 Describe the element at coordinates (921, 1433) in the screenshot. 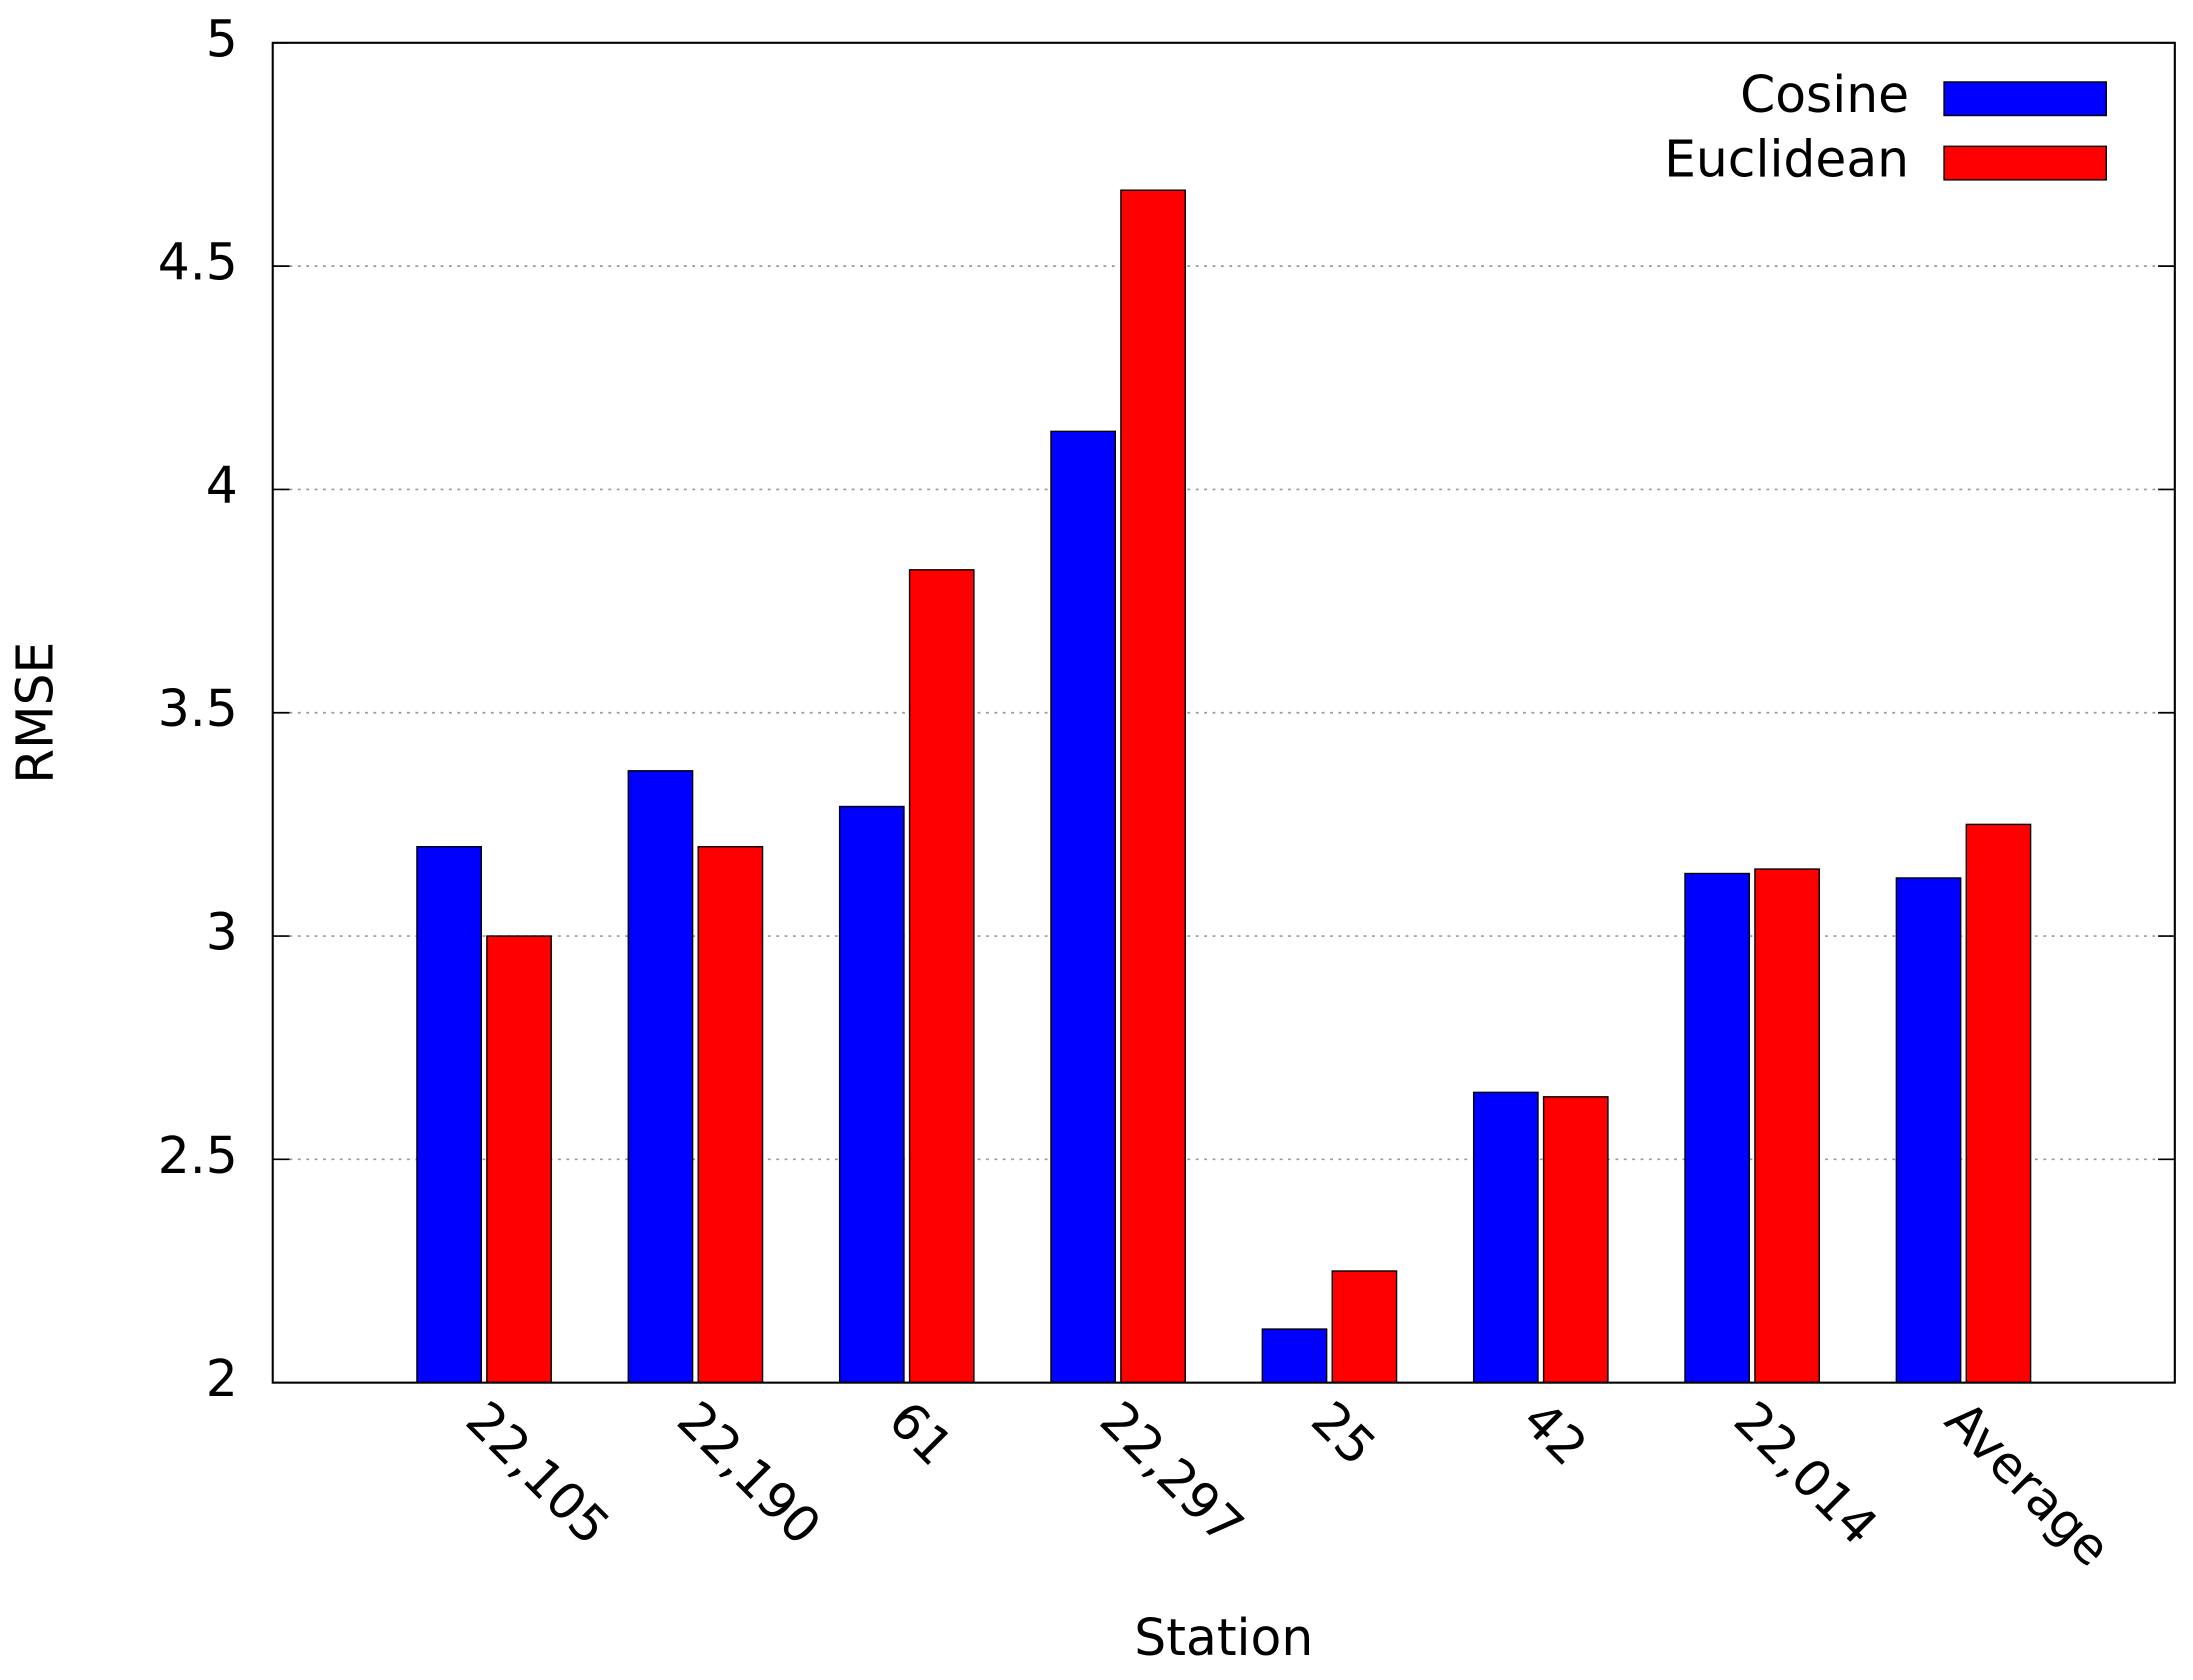

I see `x-tick-label: 61` at that location.